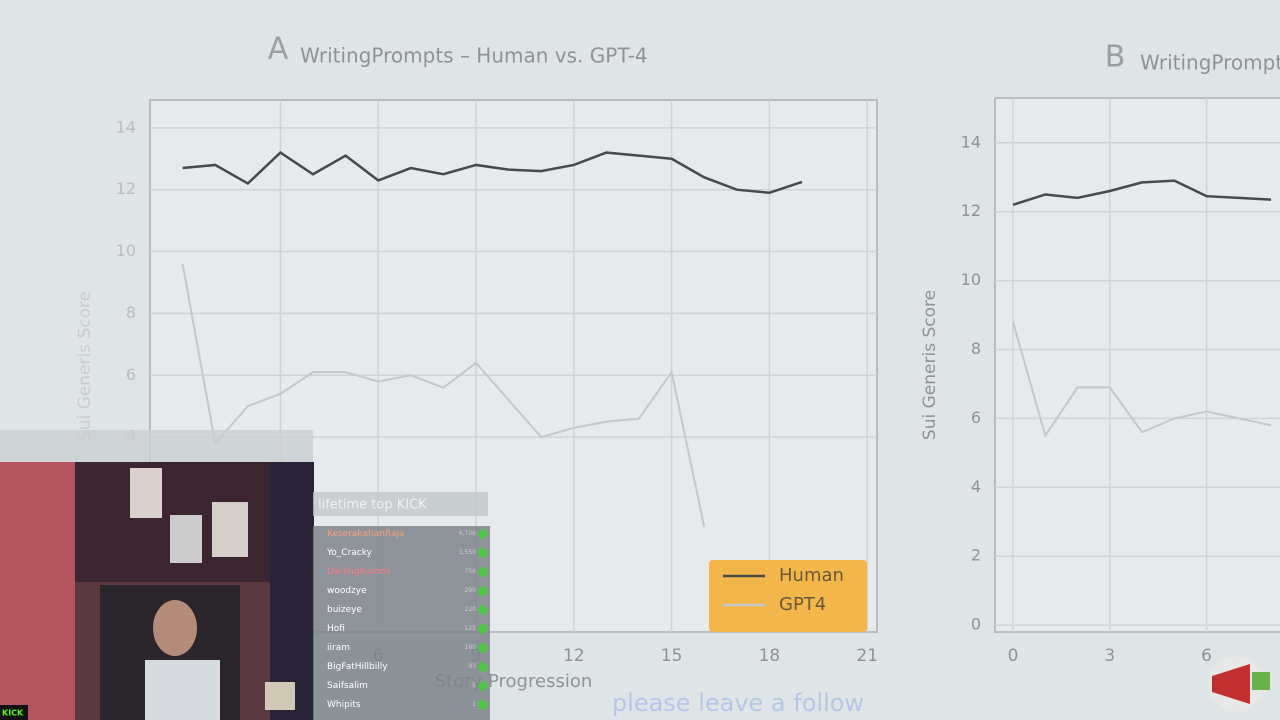 This screenshot has width=1280, height=720. What do you see at coordinates (976, 624) in the screenshot?
I see `y-tick-label: 0` at bounding box center [976, 624].